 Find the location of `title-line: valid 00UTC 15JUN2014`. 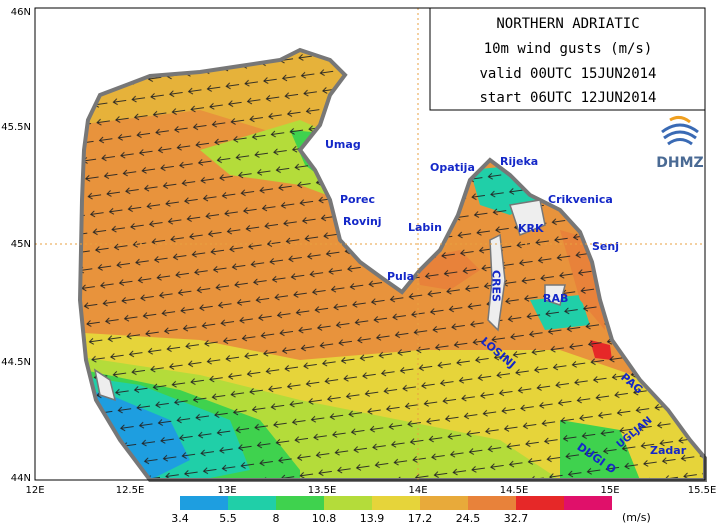

title-line: valid 00UTC 15JUN2014 is located at coordinates (567, 74).